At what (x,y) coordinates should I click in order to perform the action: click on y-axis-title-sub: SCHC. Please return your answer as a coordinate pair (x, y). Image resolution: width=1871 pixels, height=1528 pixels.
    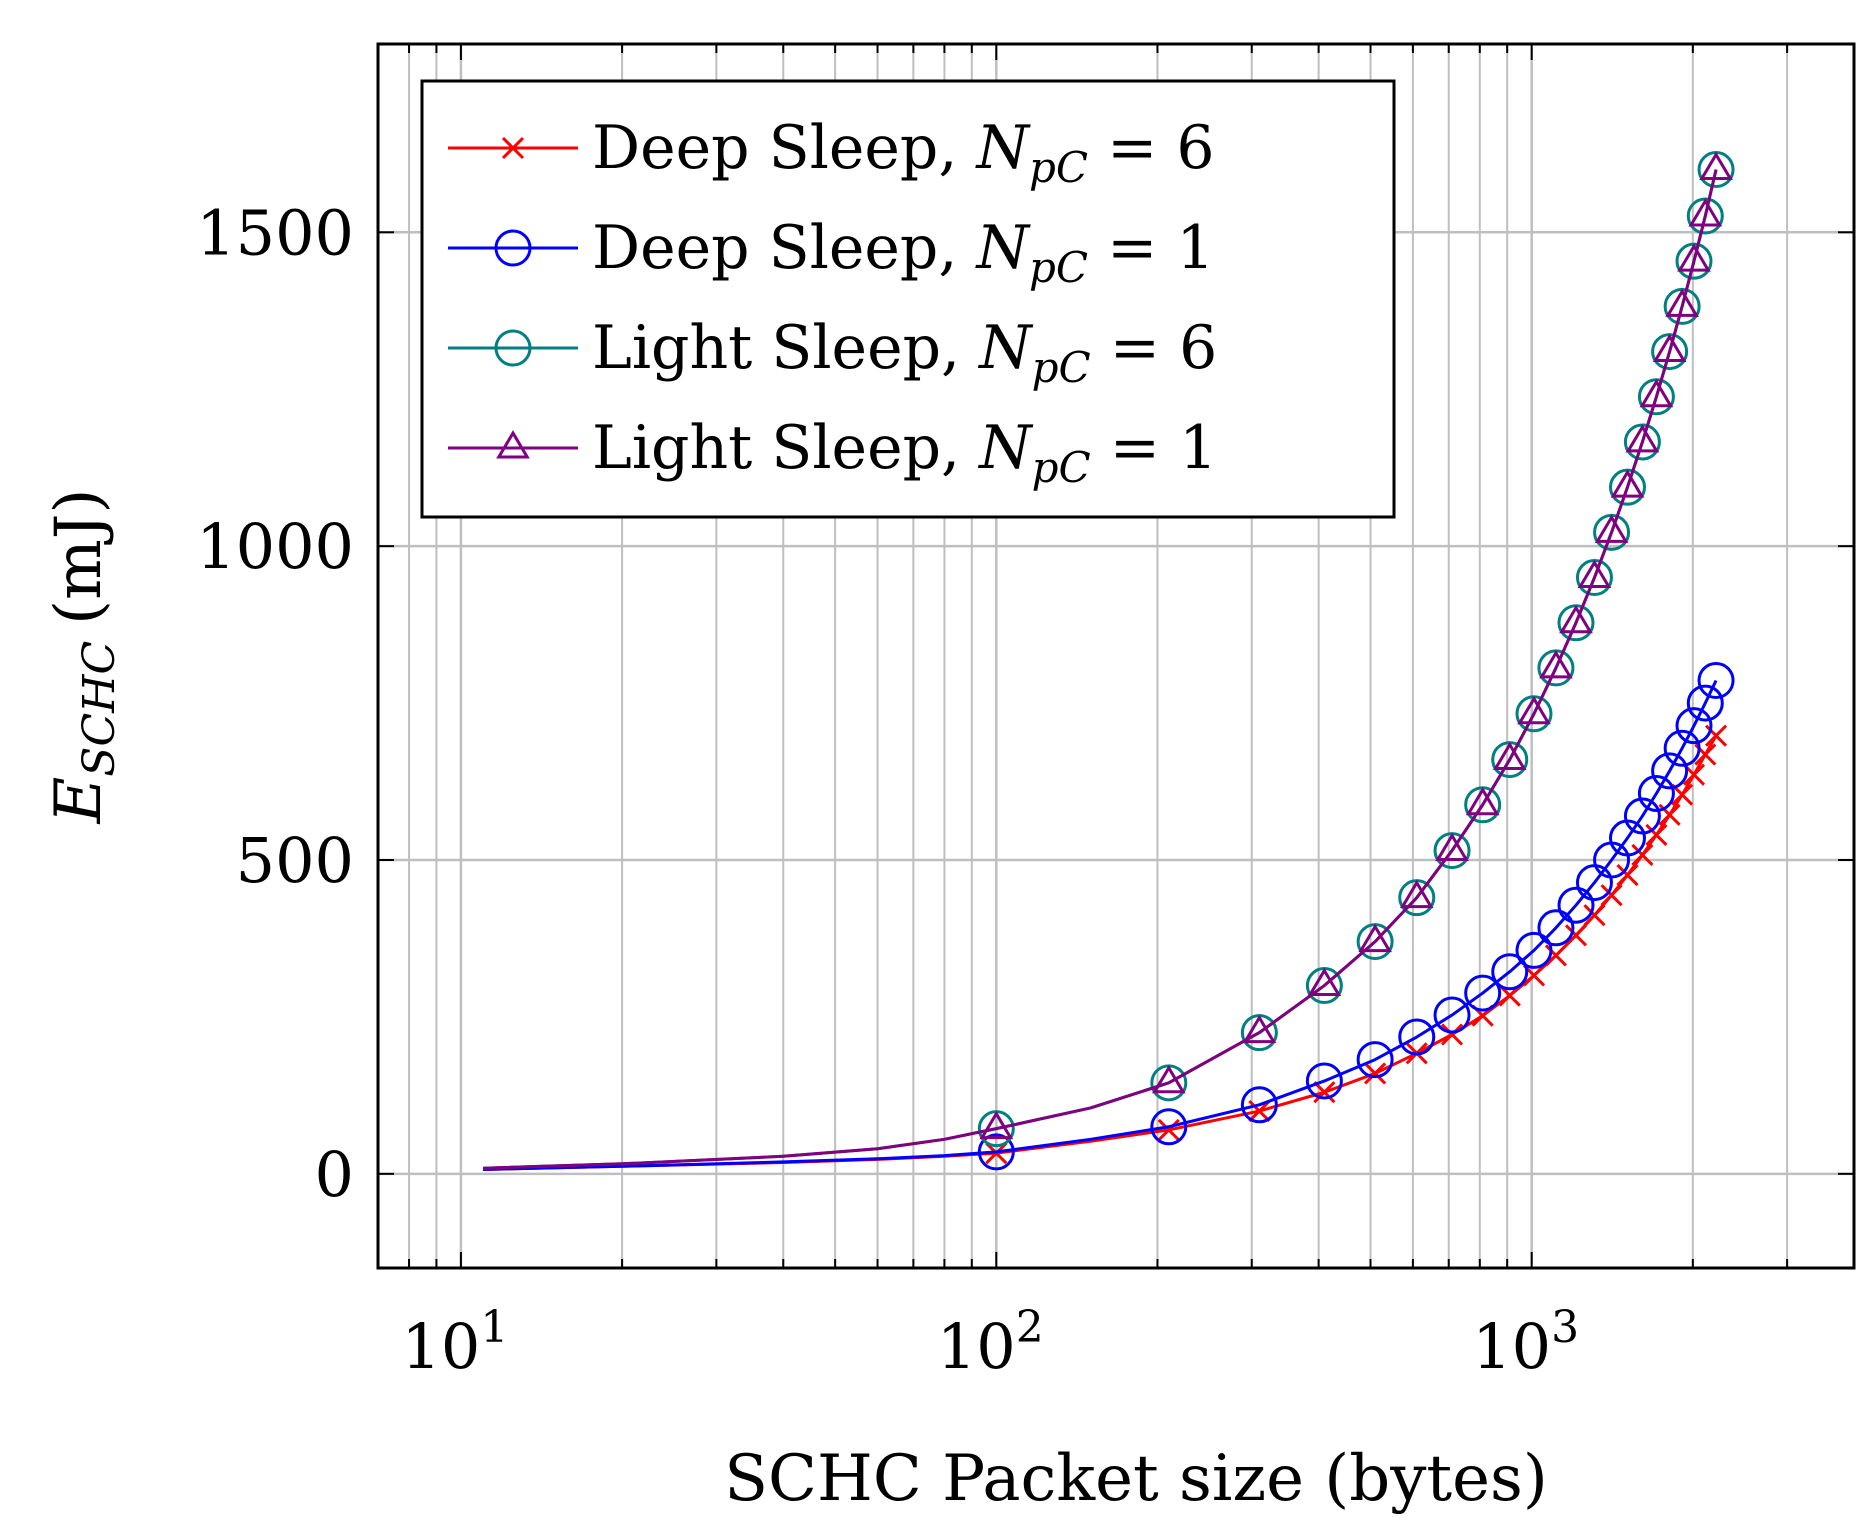
    Looking at the image, I should click on (99, 709).